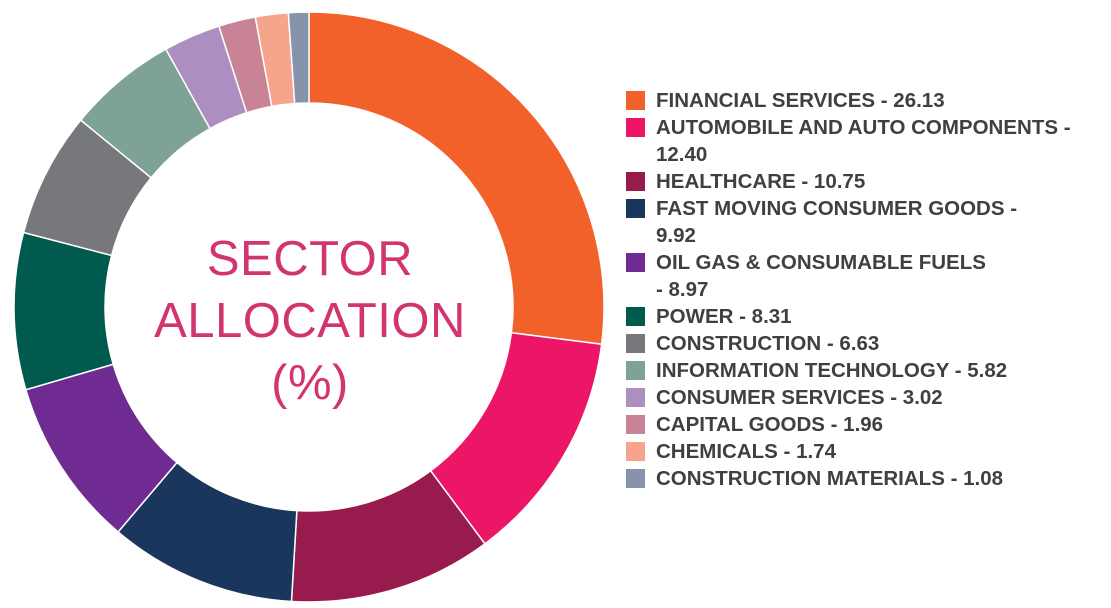 The image size is (1111, 608). What do you see at coordinates (724, 316) in the screenshot?
I see `legend-label: POWER - 8.31` at bounding box center [724, 316].